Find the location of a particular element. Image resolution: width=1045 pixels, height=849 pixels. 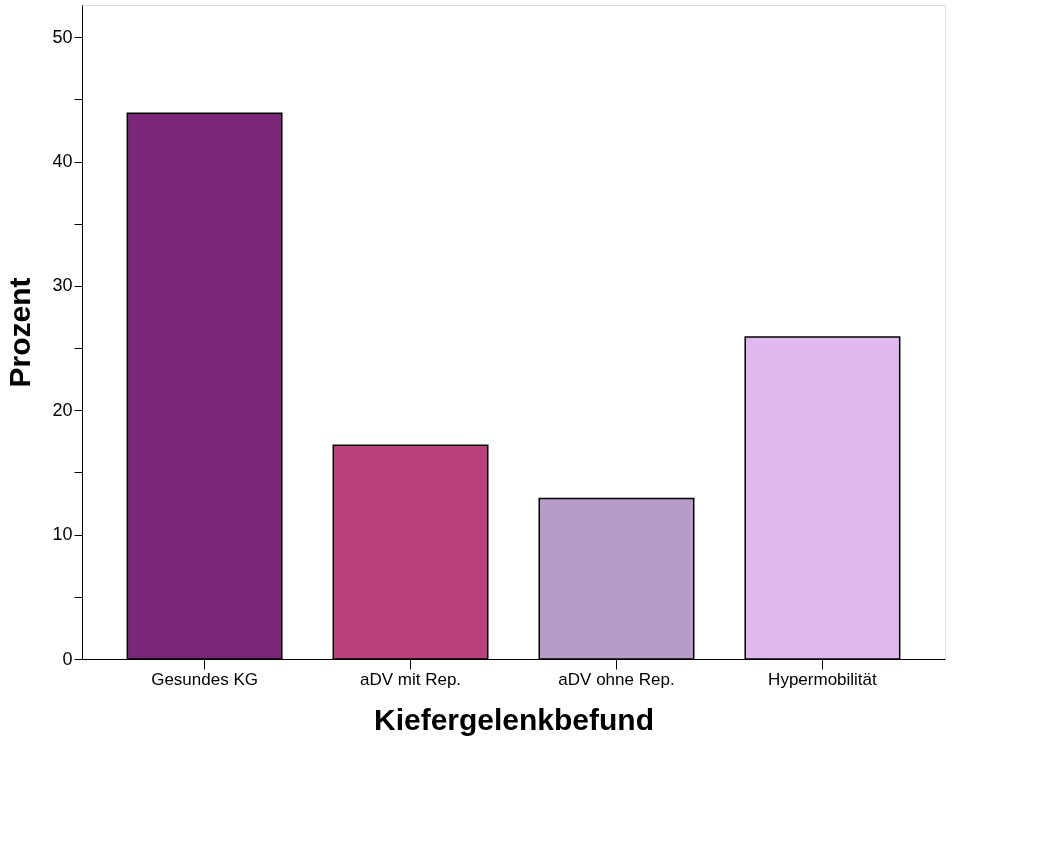

x-tick-label: Gesundes KG is located at coordinates (204, 679).